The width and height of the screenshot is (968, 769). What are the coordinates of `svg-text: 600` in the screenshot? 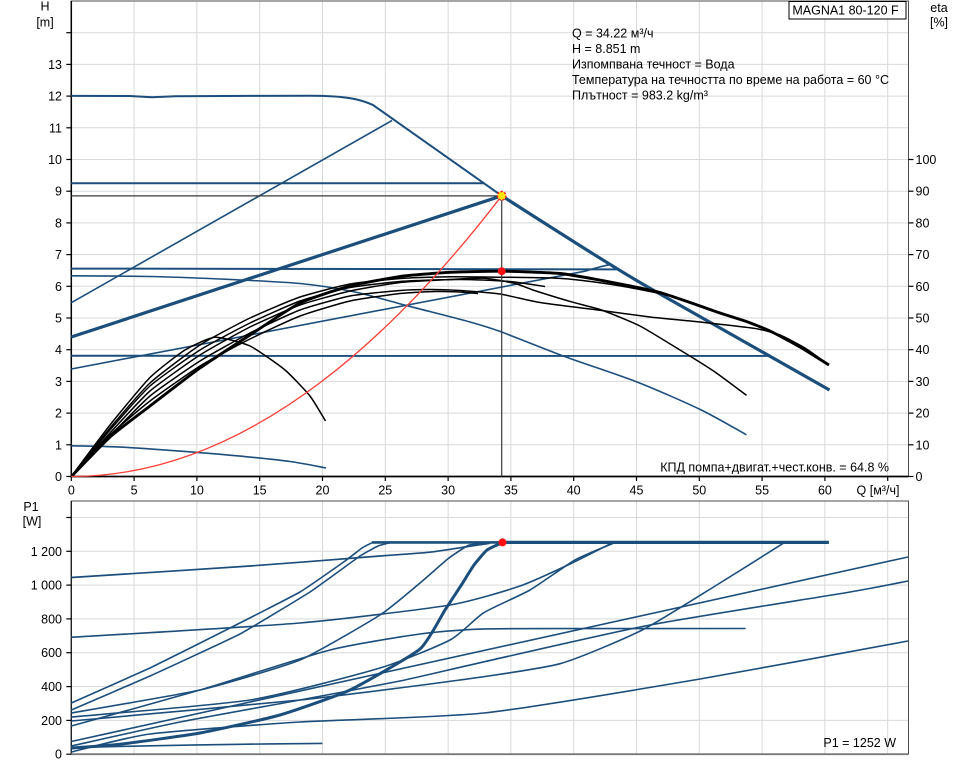 It's located at (51, 653).